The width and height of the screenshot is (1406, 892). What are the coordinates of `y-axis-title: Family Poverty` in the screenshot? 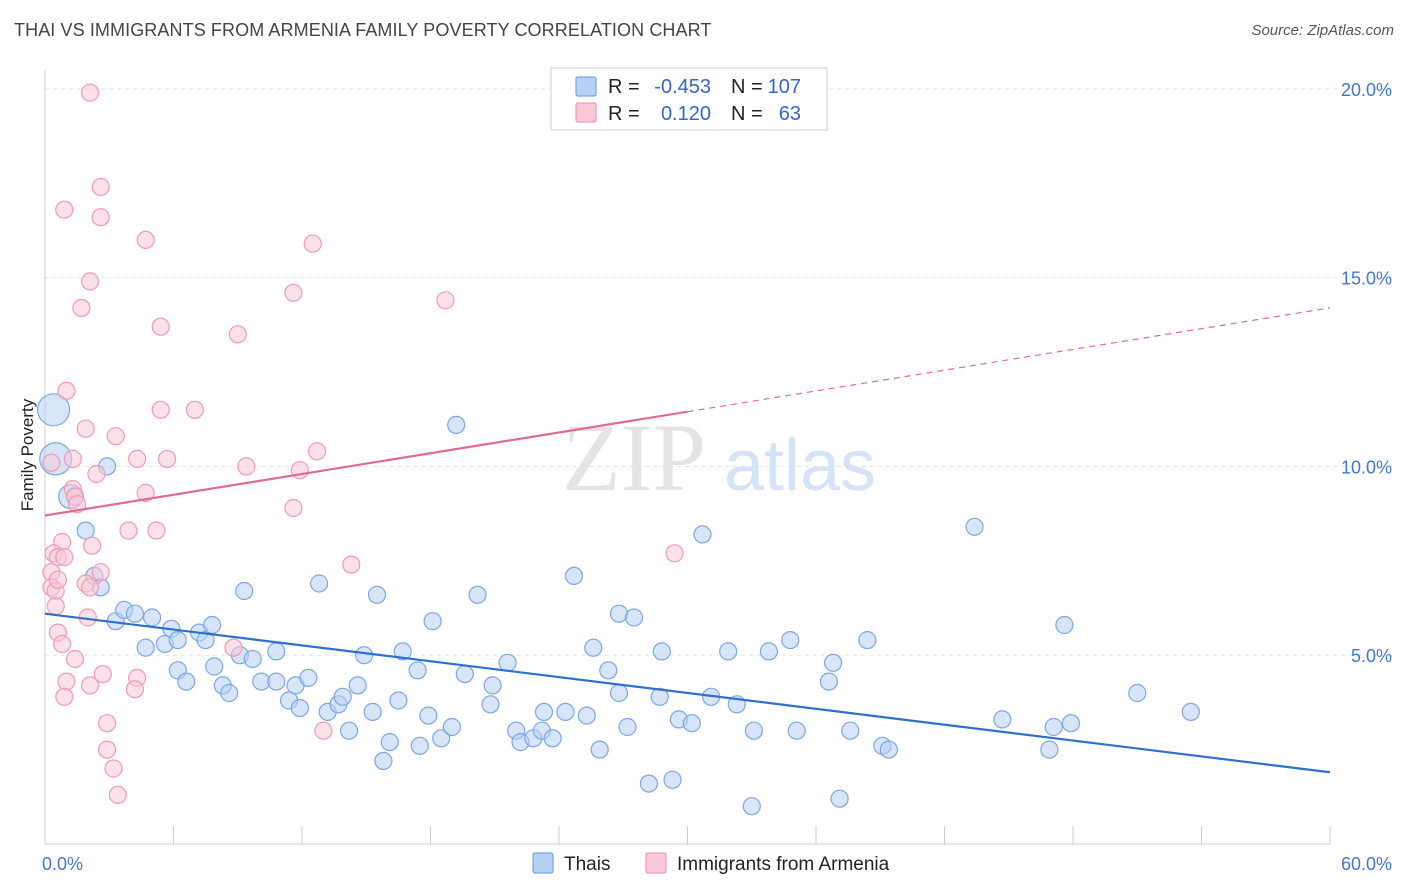 It's located at (27, 454).